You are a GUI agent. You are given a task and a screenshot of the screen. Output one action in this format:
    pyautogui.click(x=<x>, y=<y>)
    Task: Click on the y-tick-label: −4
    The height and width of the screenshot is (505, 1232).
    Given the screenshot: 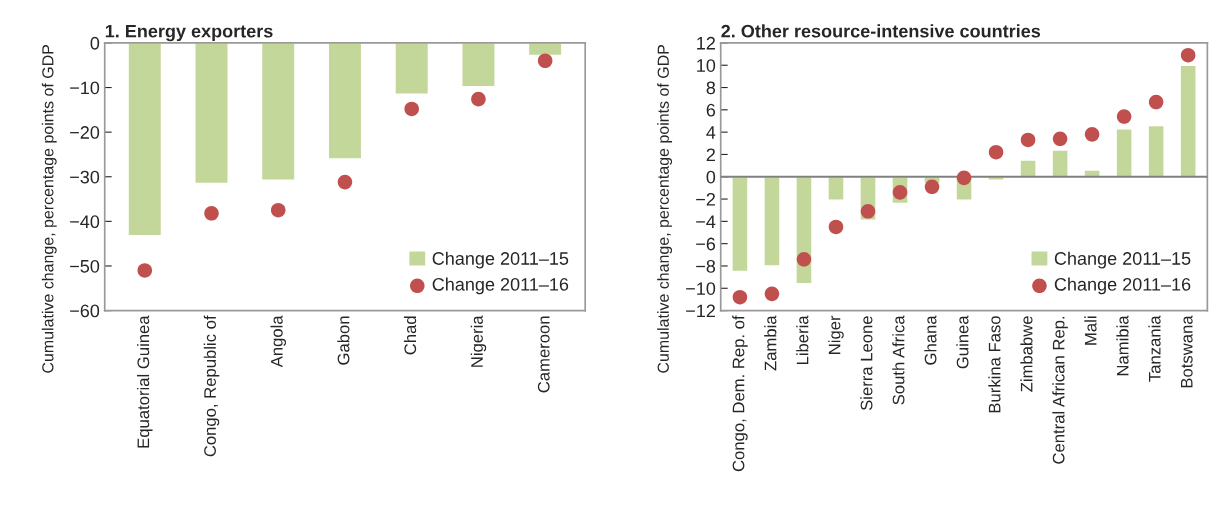 What is the action you would take?
    pyautogui.click(x=706, y=221)
    